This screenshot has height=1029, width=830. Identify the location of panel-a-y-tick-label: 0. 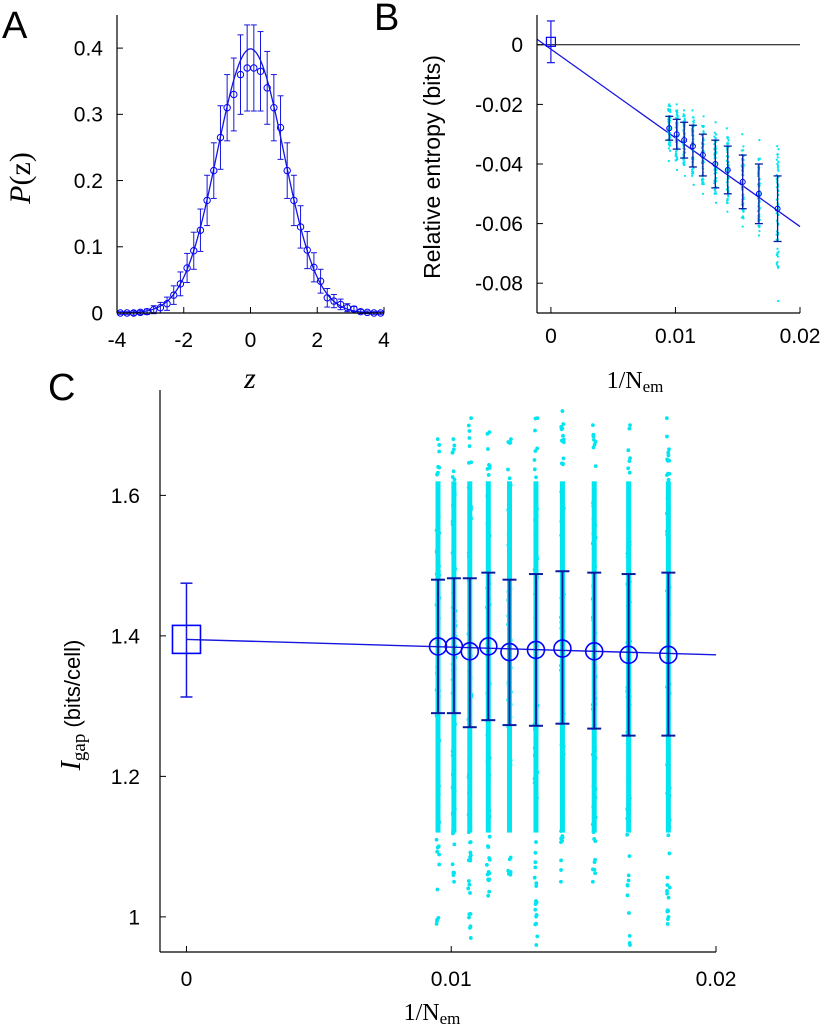
(97, 313).